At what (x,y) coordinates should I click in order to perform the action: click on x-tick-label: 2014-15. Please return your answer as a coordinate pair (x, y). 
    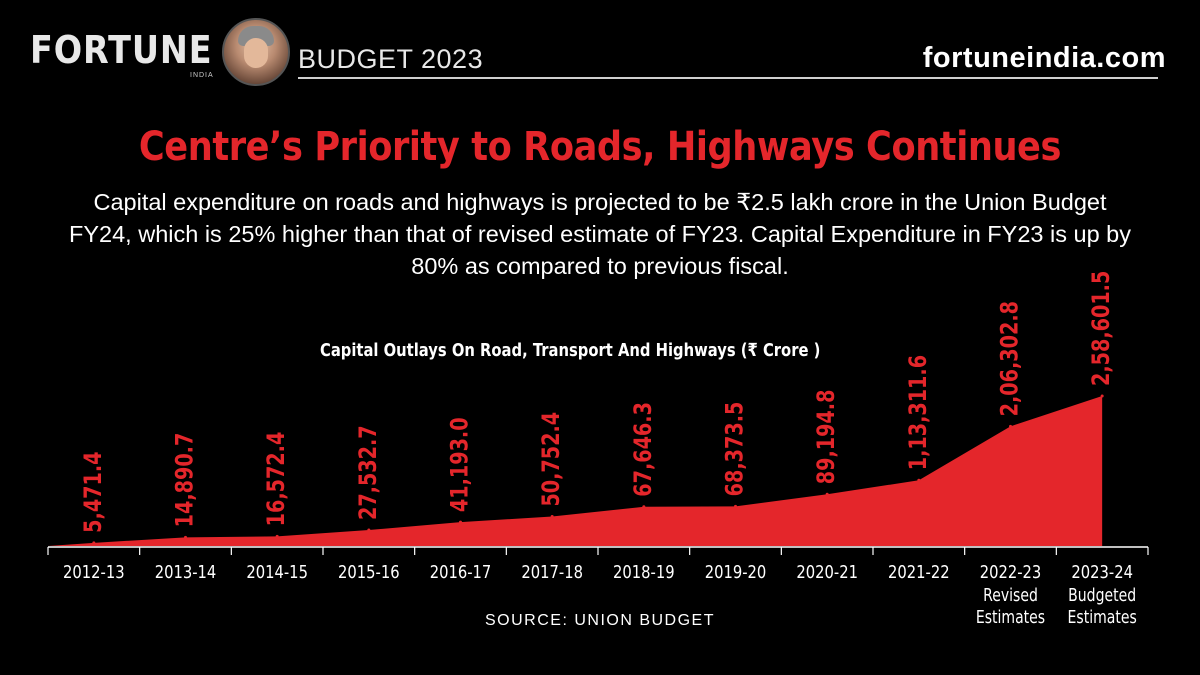
    Looking at the image, I should click on (277, 572).